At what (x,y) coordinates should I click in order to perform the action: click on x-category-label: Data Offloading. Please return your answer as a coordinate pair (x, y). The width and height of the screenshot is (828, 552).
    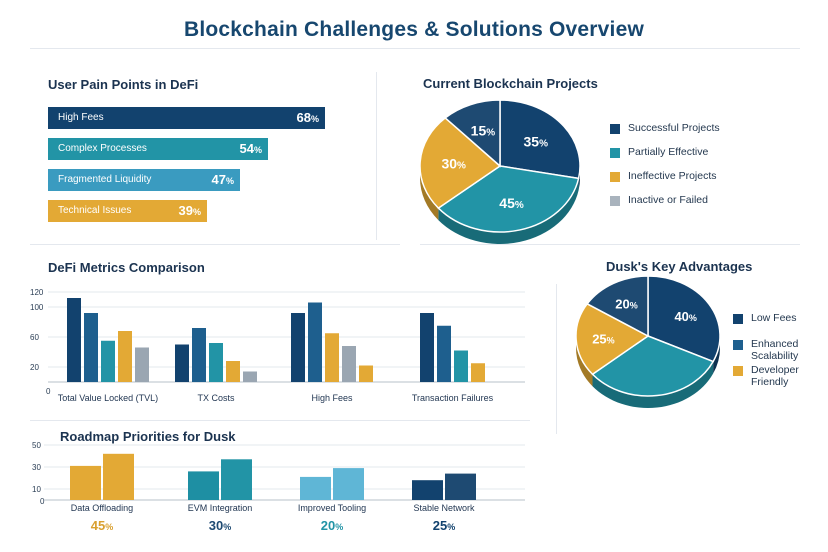
    Looking at the image, I should click on (102, 508).